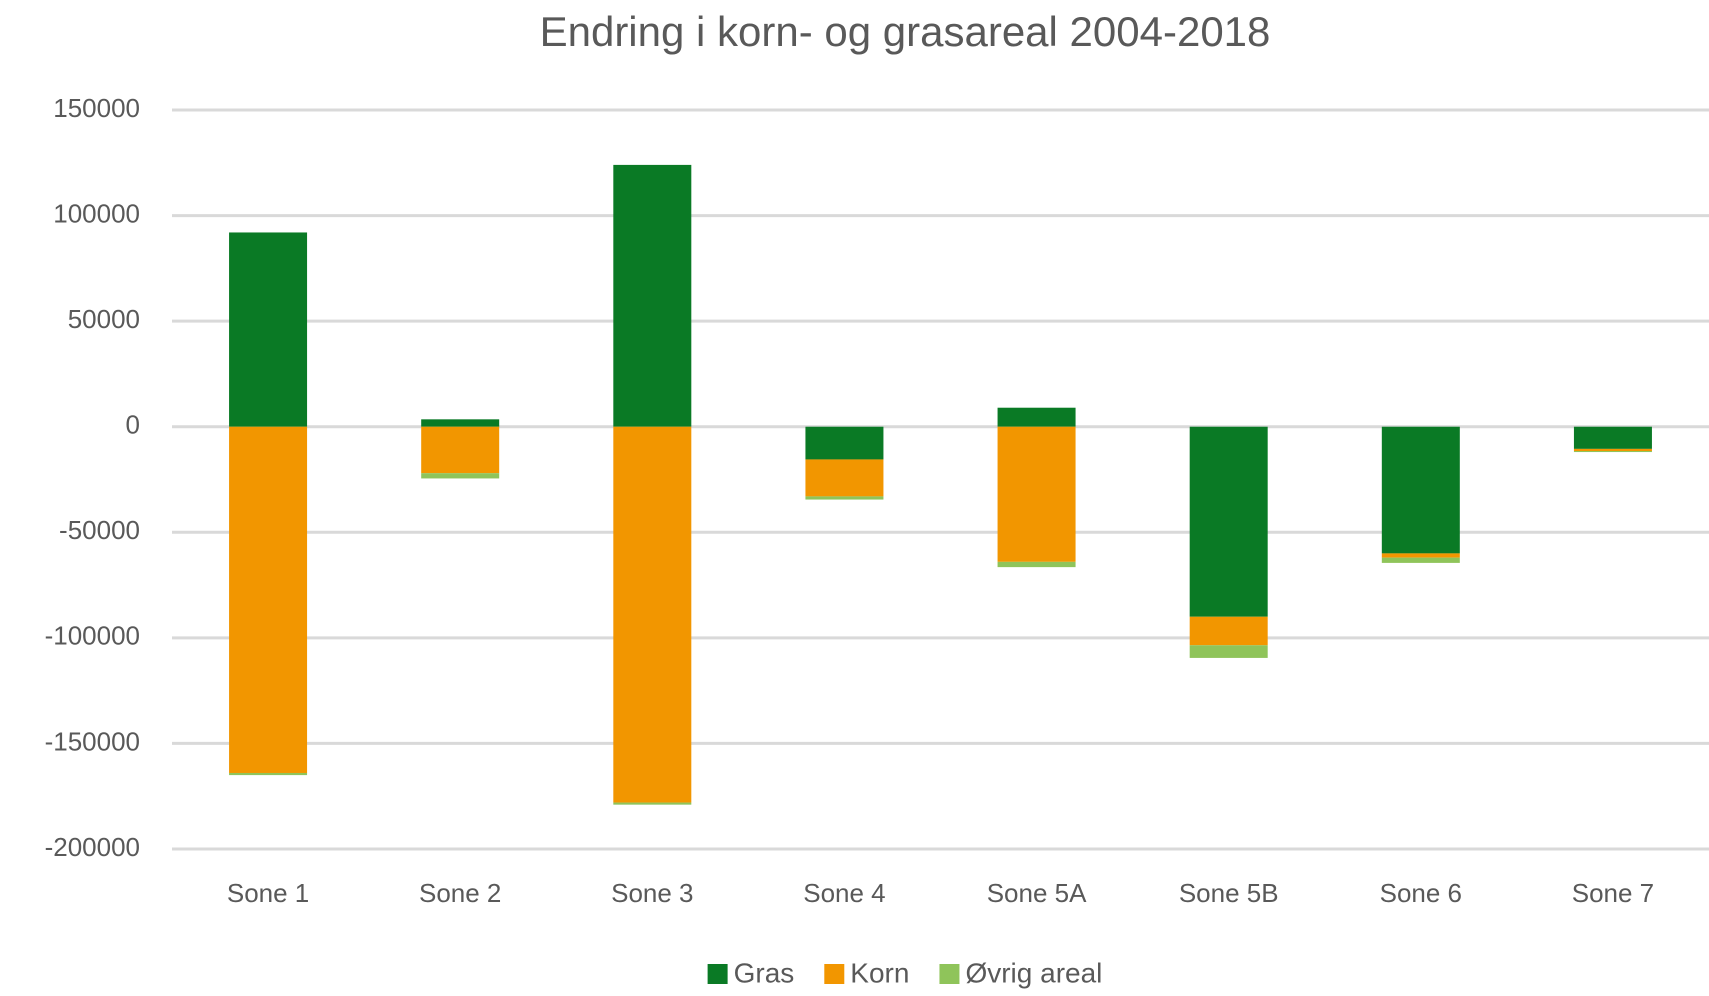 The image size is (1709, 996). I want to click on legend-label: Gras, so click(764, 972).